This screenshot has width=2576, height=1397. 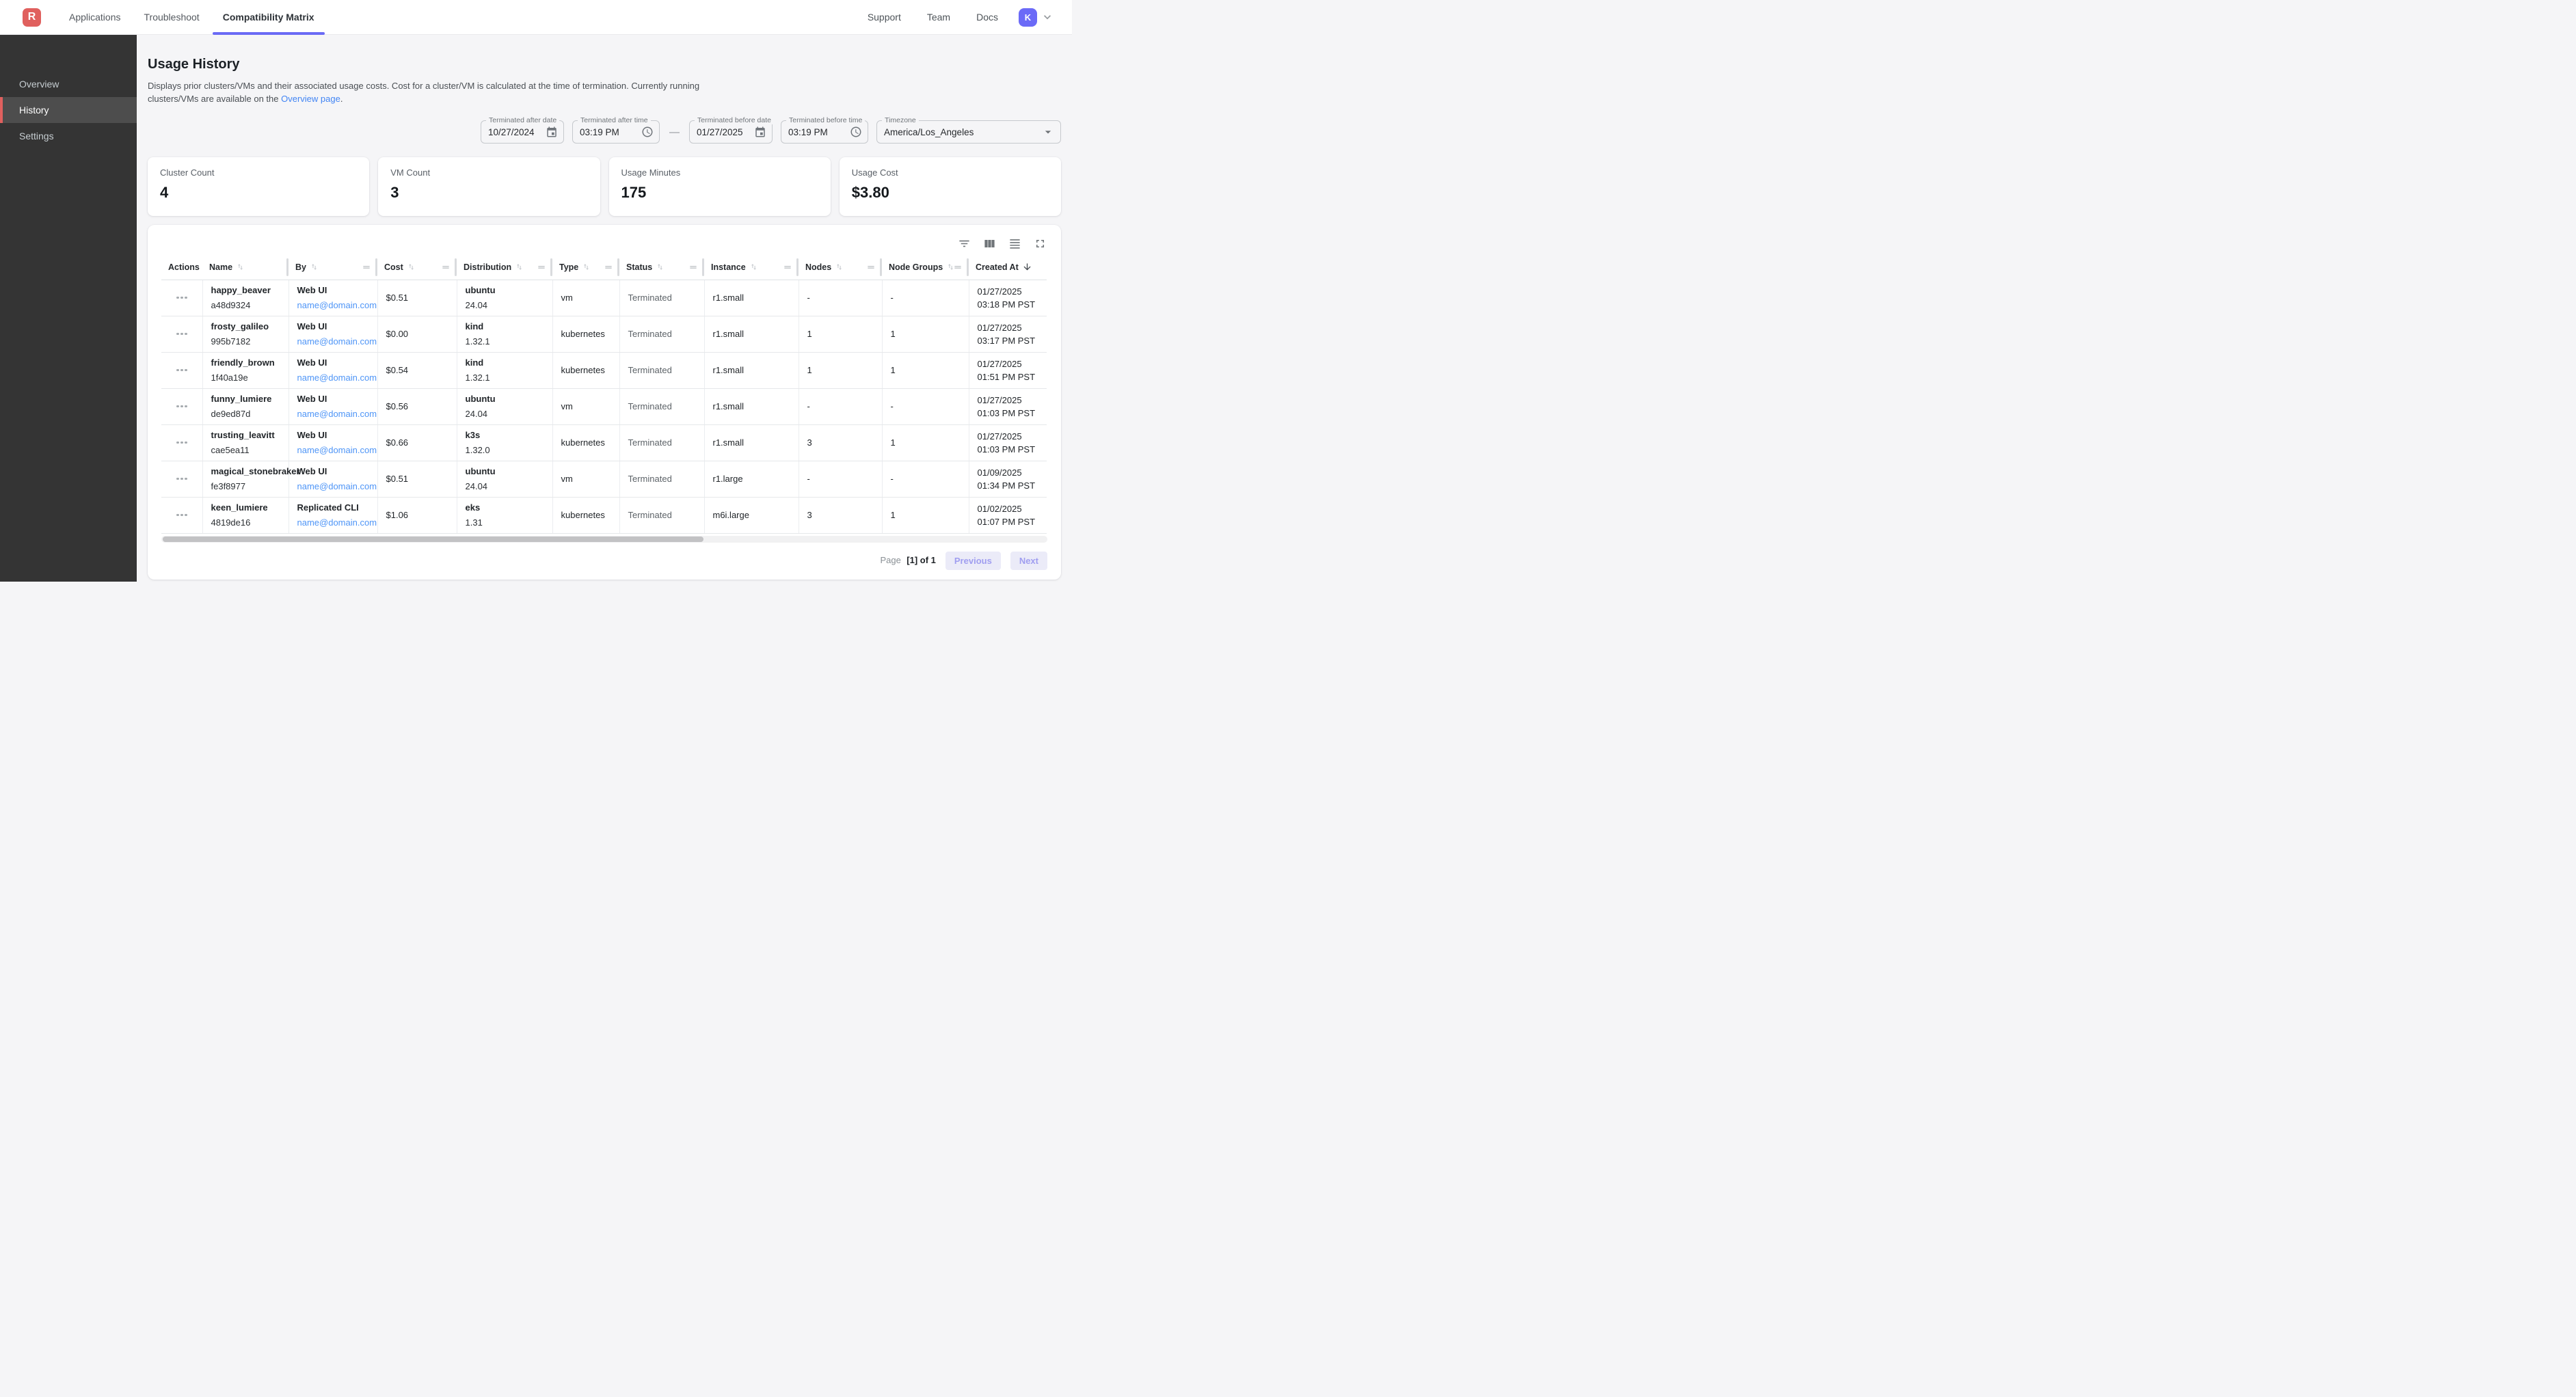 What do you see at coordinates (1014, 243) in the screenshot?
I see `density-icon` at bounding box center [1014, 243].